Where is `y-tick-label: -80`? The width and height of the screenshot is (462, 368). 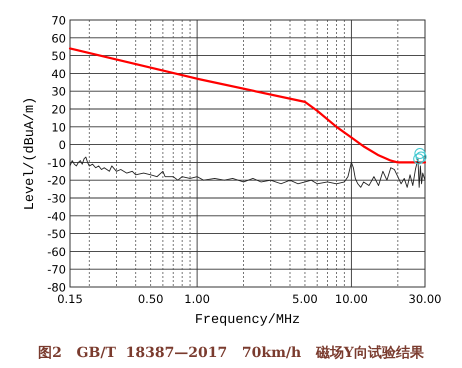 y-tick-label: -80 is located at coordinates (56, 287).